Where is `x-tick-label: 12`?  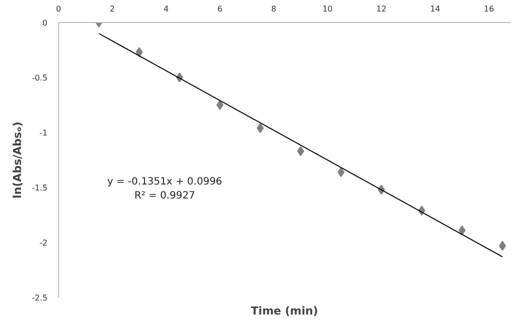
x-tick-label: 12 is located at coordinates (381, 9).